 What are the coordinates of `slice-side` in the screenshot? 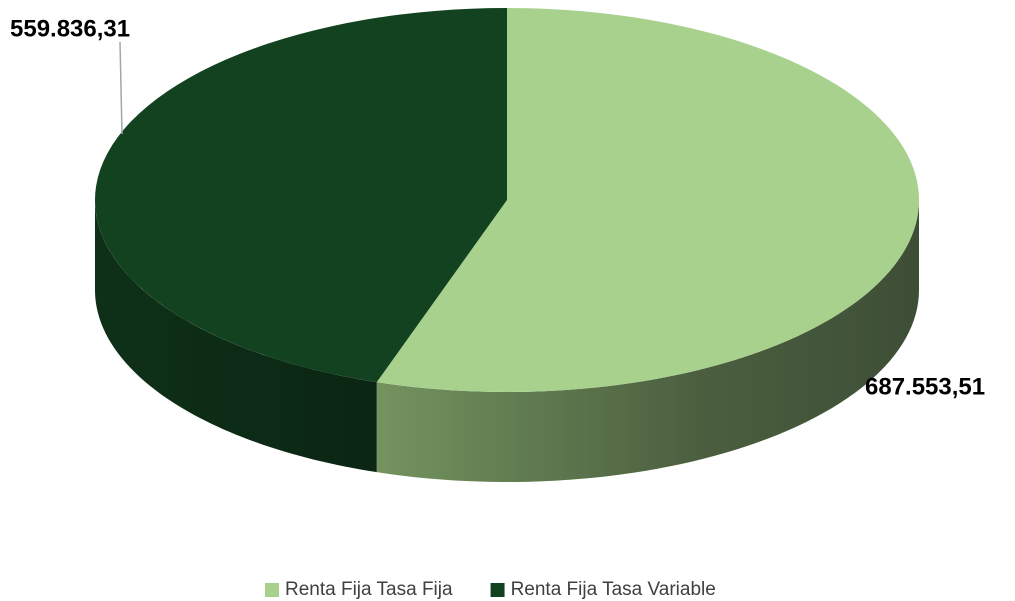 It's located at (236, 336).